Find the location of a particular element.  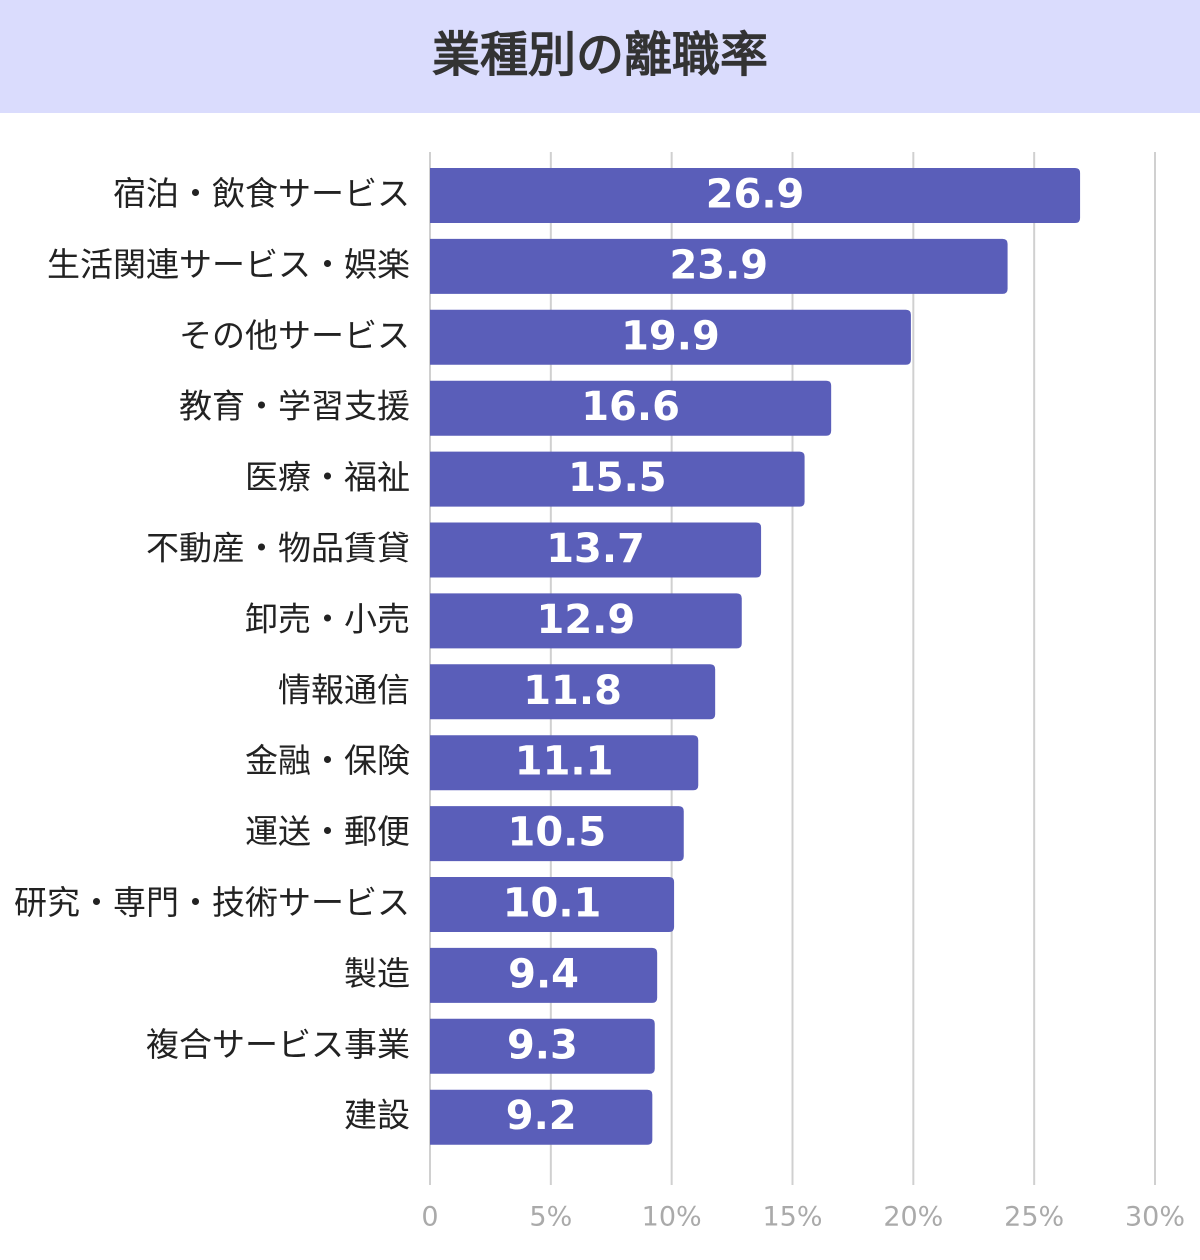

y-tick-label: 不動産・物品賃貸 is located at coordinates (278, 548).